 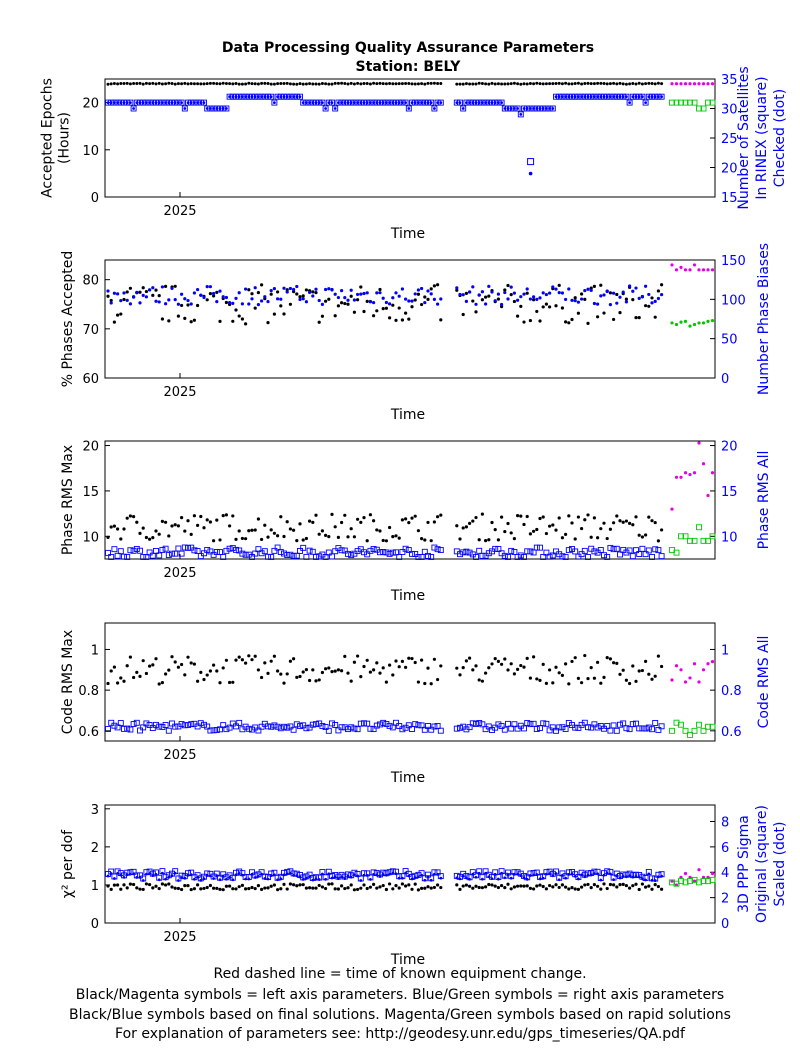 What do you see at coordinates (410, 864) in the screenshot?
I see `panel-frame` at bounding box center [410, 864].